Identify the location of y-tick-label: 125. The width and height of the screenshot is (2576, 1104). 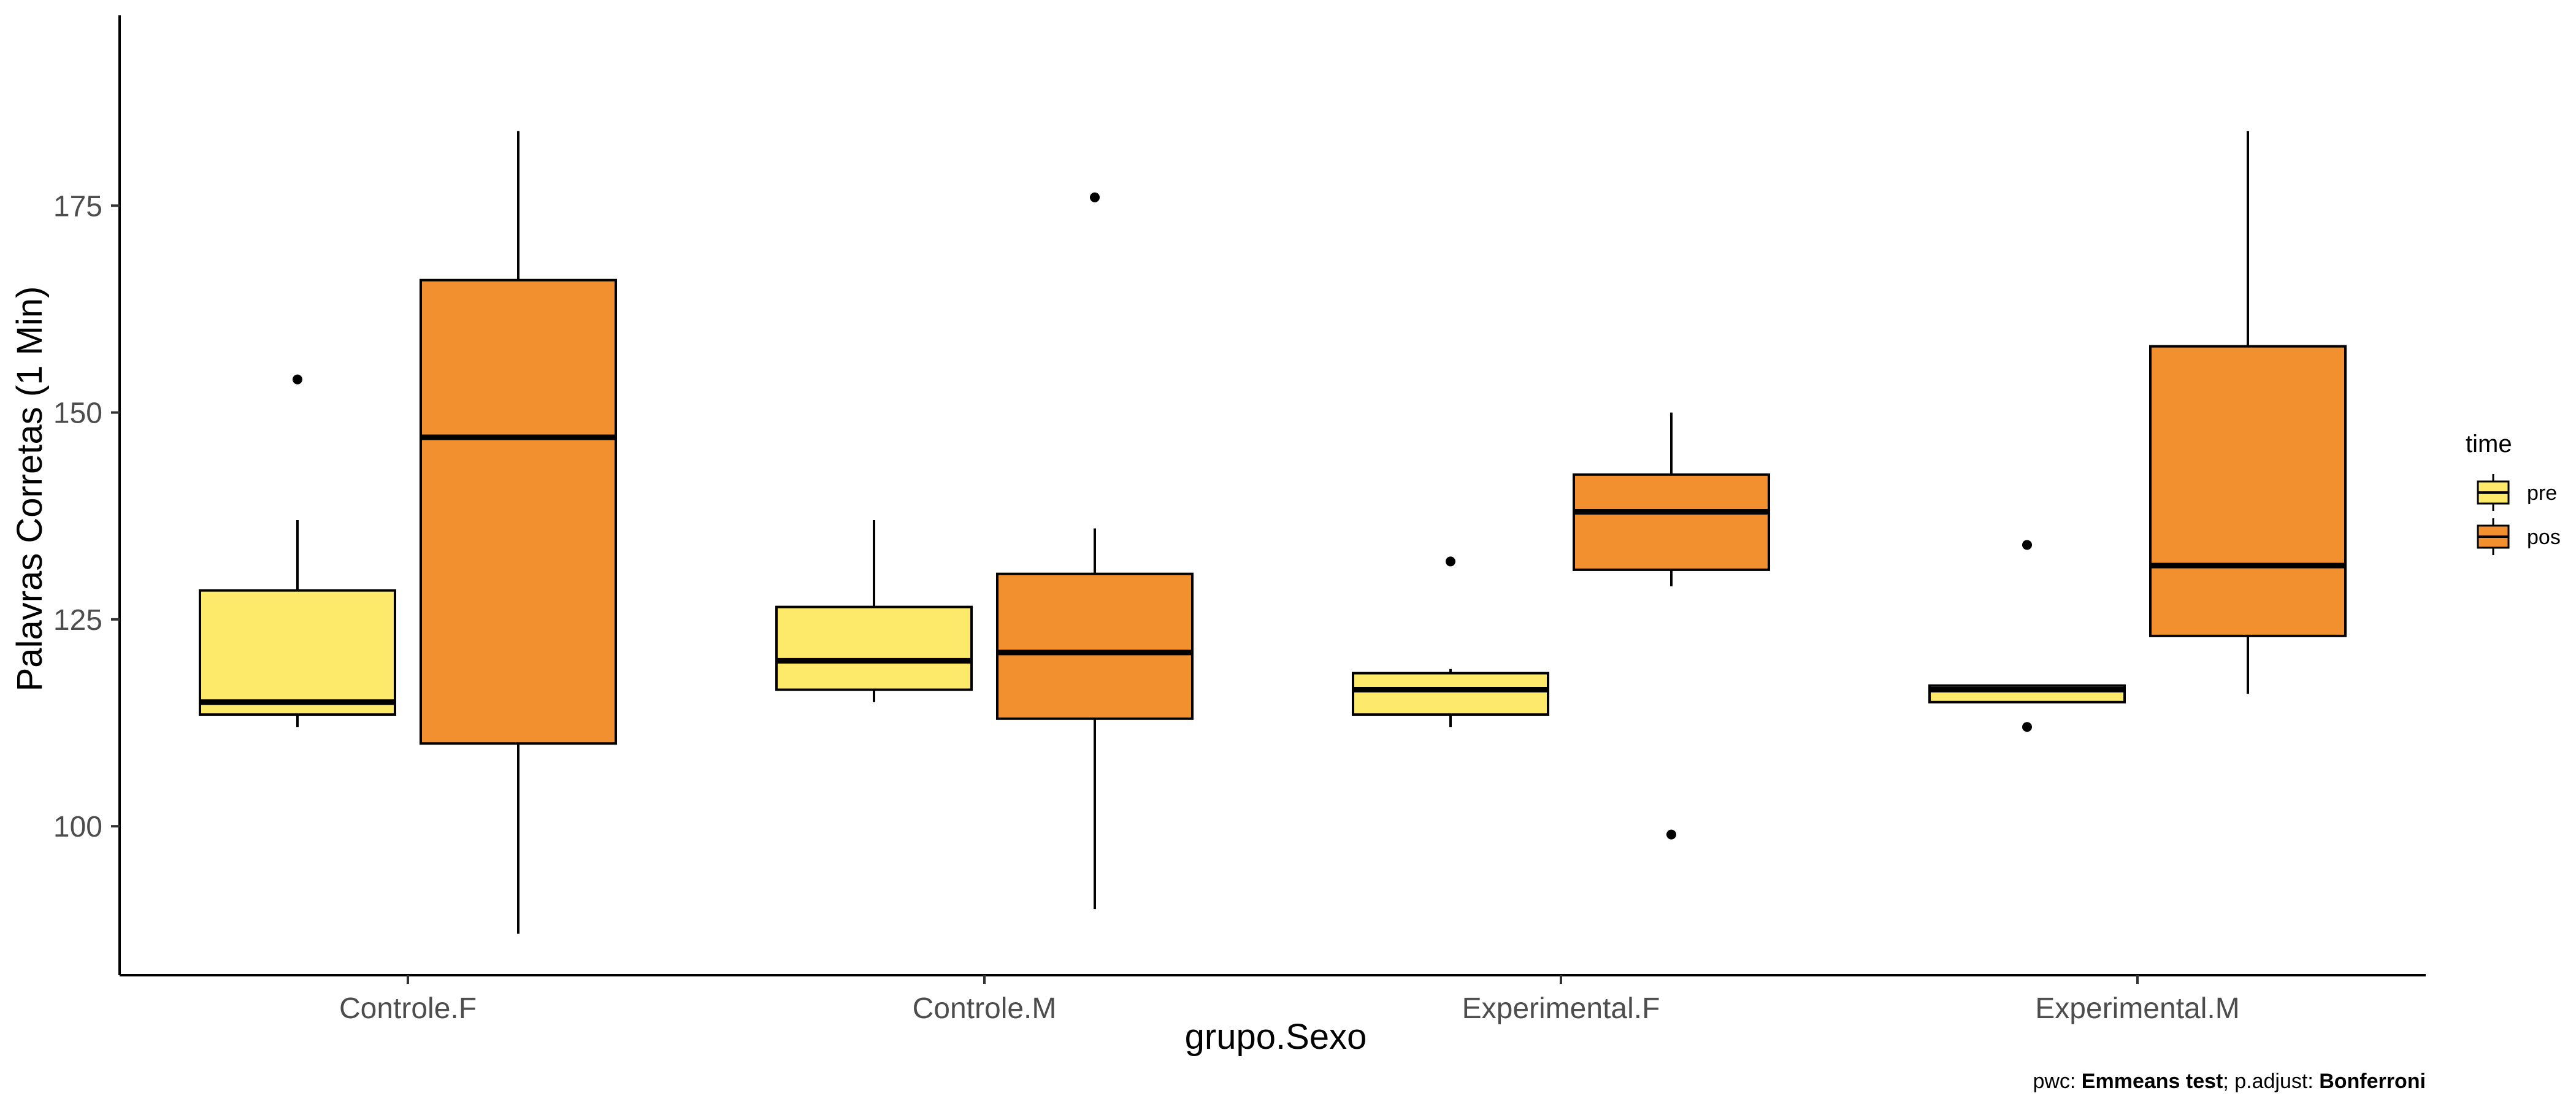
(77, 620).